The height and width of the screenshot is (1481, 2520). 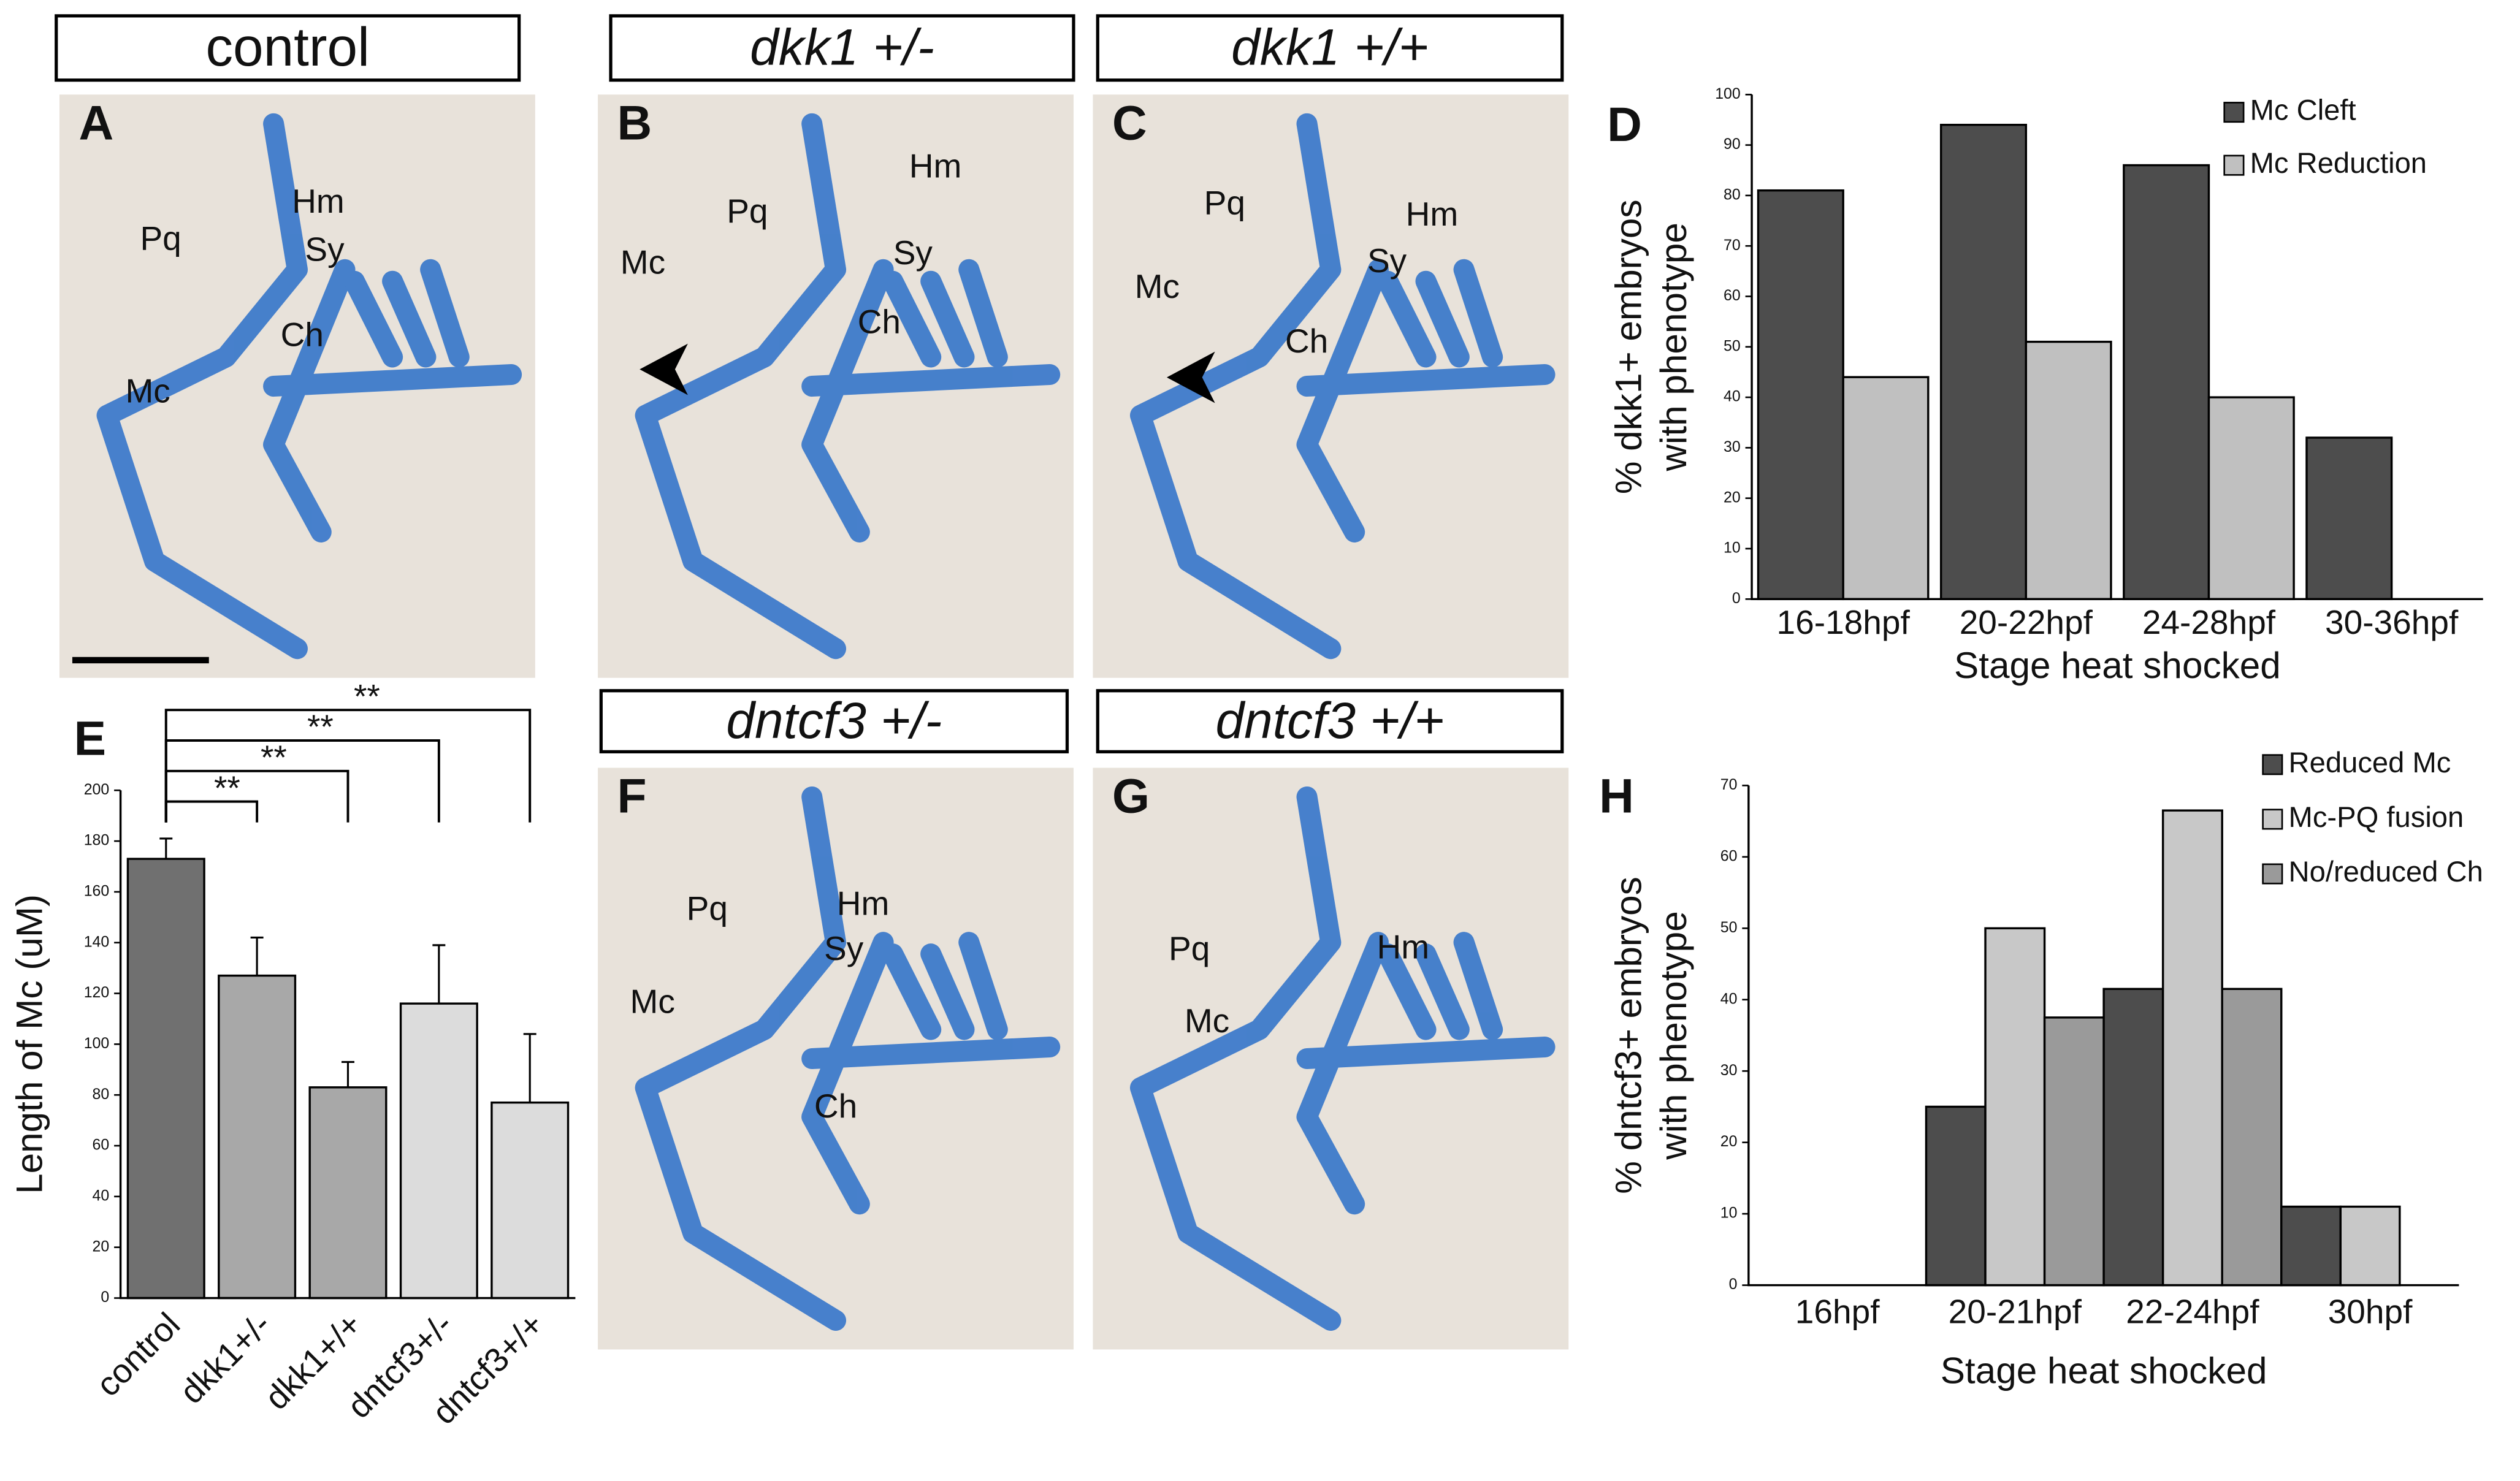 I want to click on legend-label: Reduced Mc, so click(x=2370, y=762).